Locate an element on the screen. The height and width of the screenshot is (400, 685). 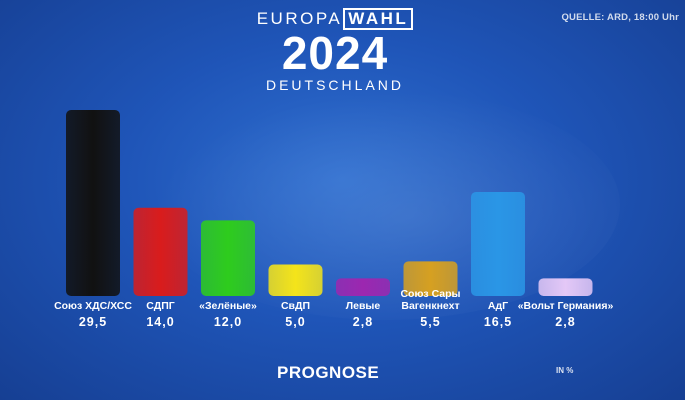
value-label-6: 16,5 is located at coordinates (498, 322).